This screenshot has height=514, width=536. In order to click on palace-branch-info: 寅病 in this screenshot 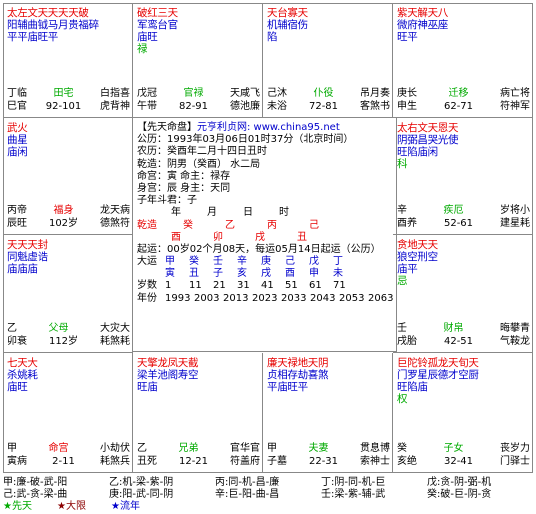, I will do `click(17, 461)`.